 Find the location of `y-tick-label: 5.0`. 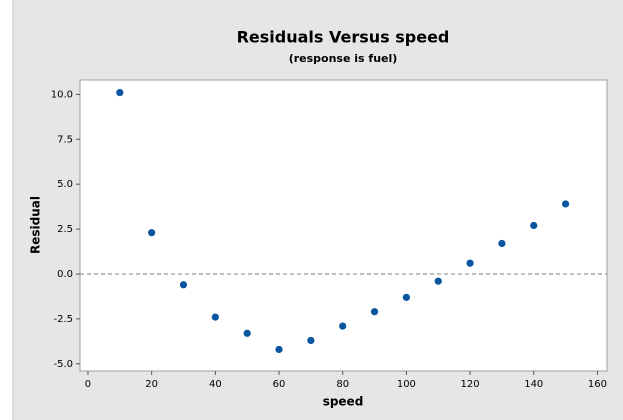

y-tick-label: 5.0 is located at coordinates (65, 184).